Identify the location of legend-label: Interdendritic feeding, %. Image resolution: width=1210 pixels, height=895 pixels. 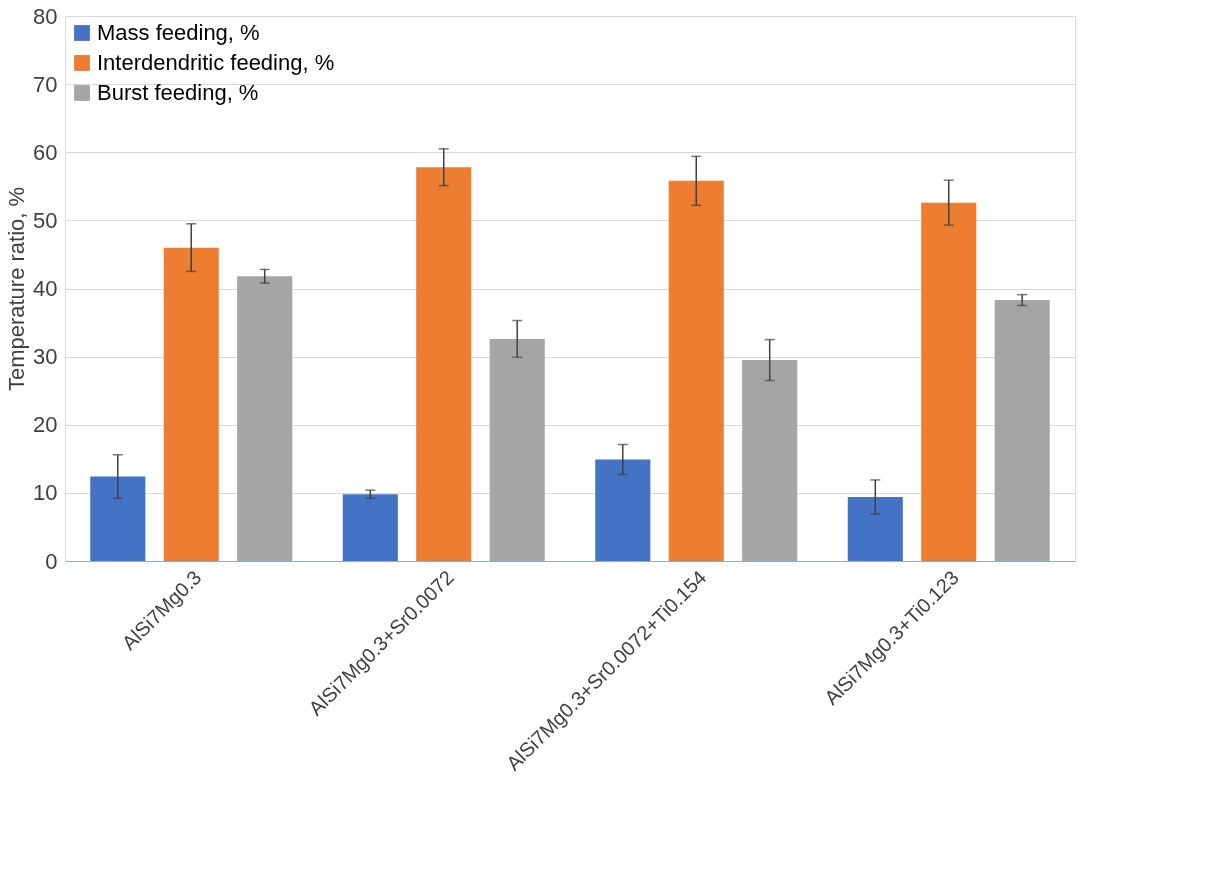
(216, 62).